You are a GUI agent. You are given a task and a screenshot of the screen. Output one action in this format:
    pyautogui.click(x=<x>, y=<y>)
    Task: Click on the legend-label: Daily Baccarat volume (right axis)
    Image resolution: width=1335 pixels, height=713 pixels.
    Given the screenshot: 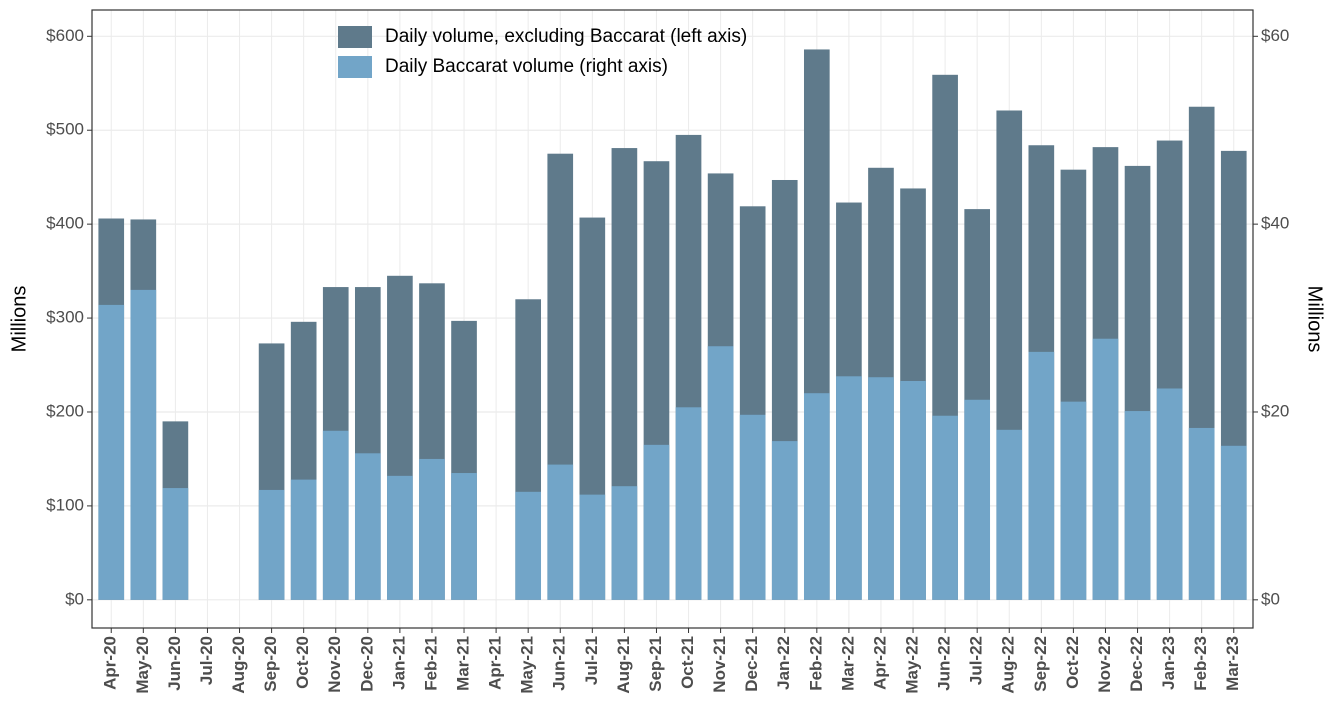 What is the action you would take?
    pyautogui.click(x=526, y=66)
    